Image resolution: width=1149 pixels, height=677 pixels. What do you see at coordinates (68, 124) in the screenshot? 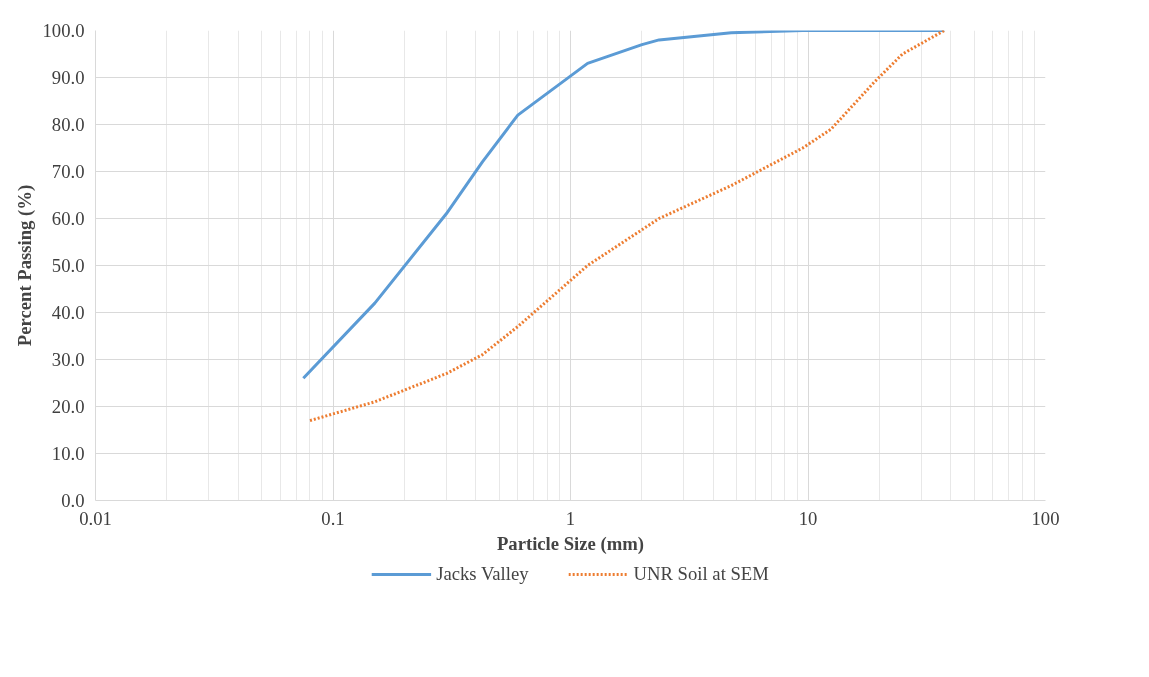
I see `y-tick-label: 80.0` at bounding box center [68, 124].